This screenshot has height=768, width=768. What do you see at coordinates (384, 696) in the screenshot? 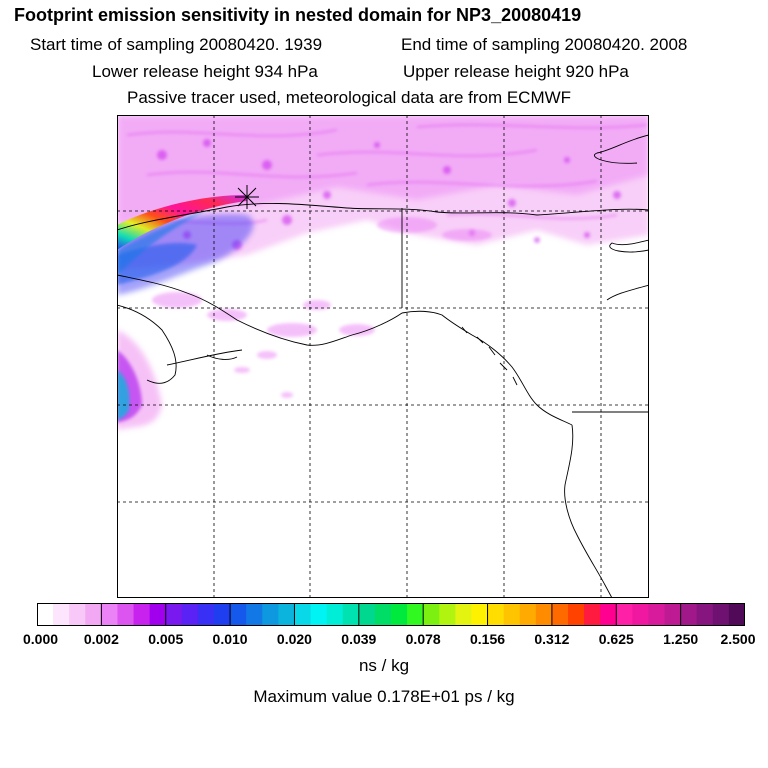
I see `maximum-value: Maximum value 0.178E+01 ps / kg` at bounding box center [384, 696].